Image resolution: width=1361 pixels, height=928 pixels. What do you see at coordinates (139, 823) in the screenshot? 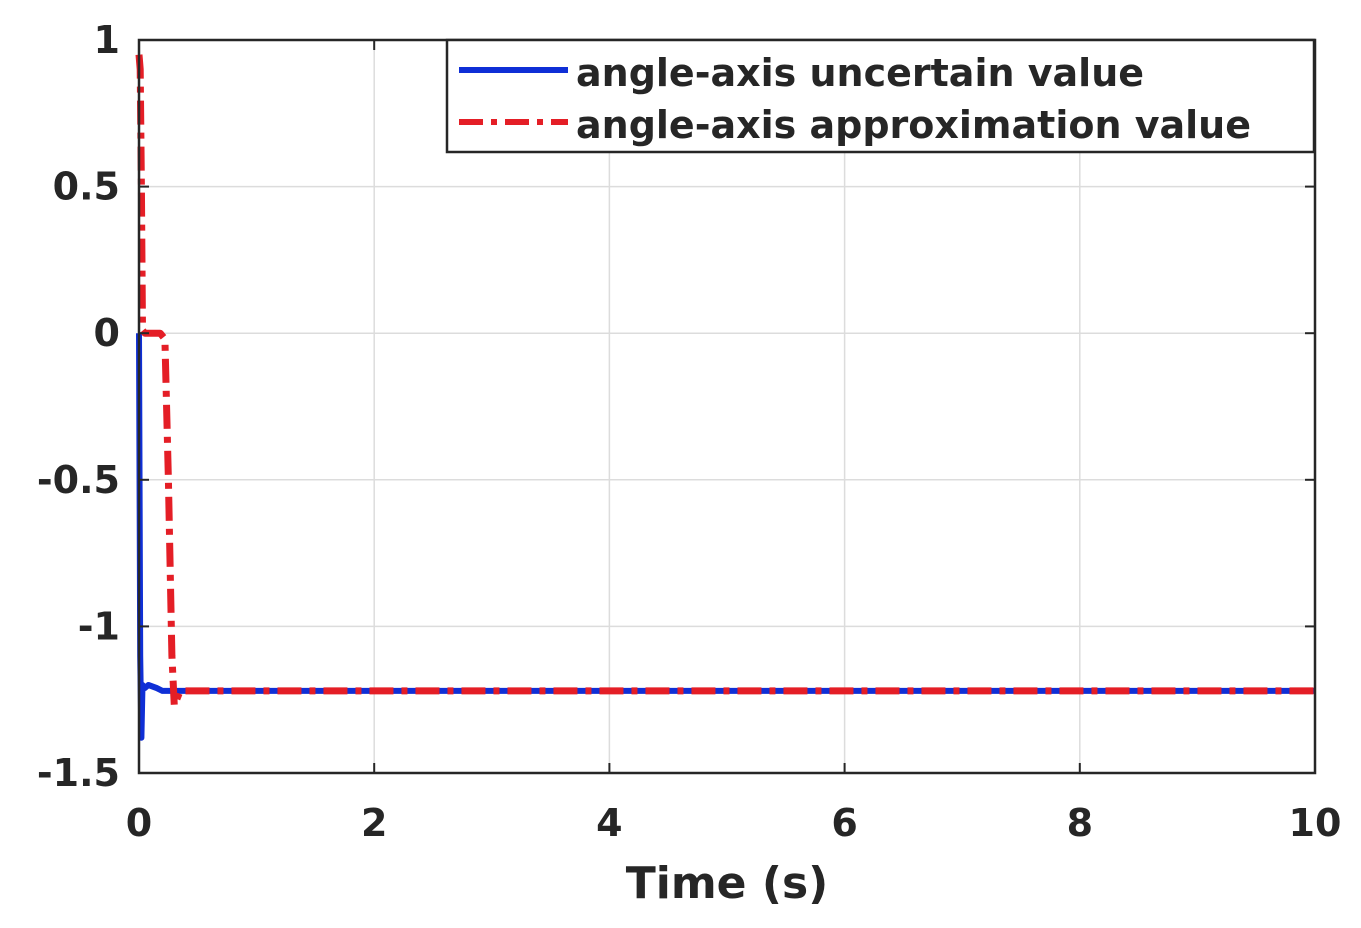
I see `x-tick-label: 0` at bounding box center [139, 823].